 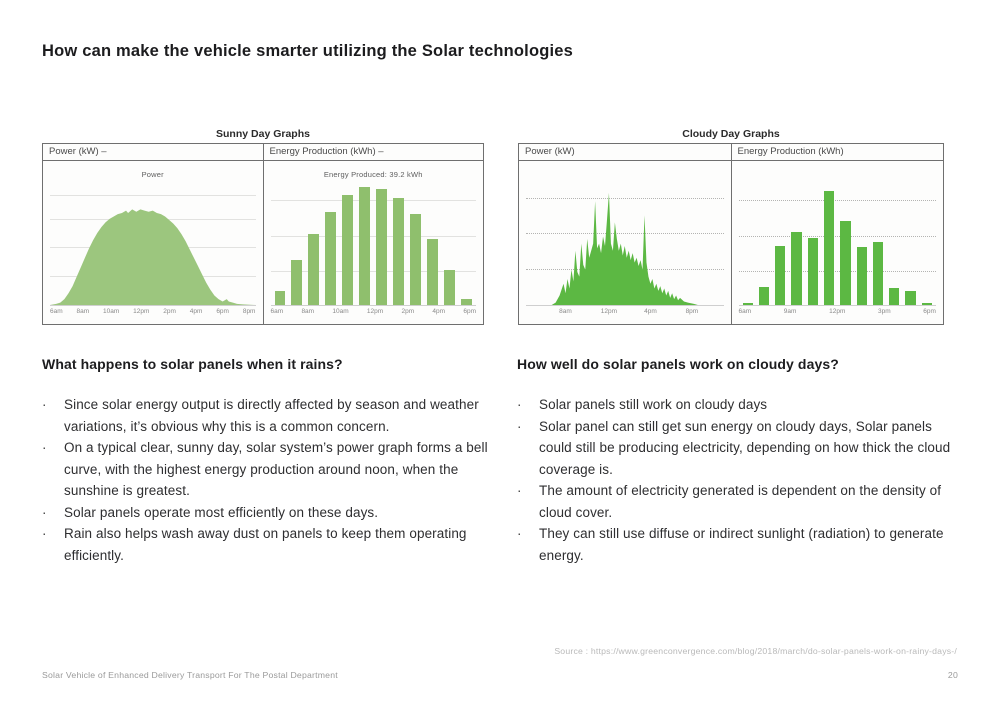 I want to click on sunny-power-x-axis: 6am 8am 10am 12pm 2pm 4pm 6pm 8pm, so click(x=153, y=311).